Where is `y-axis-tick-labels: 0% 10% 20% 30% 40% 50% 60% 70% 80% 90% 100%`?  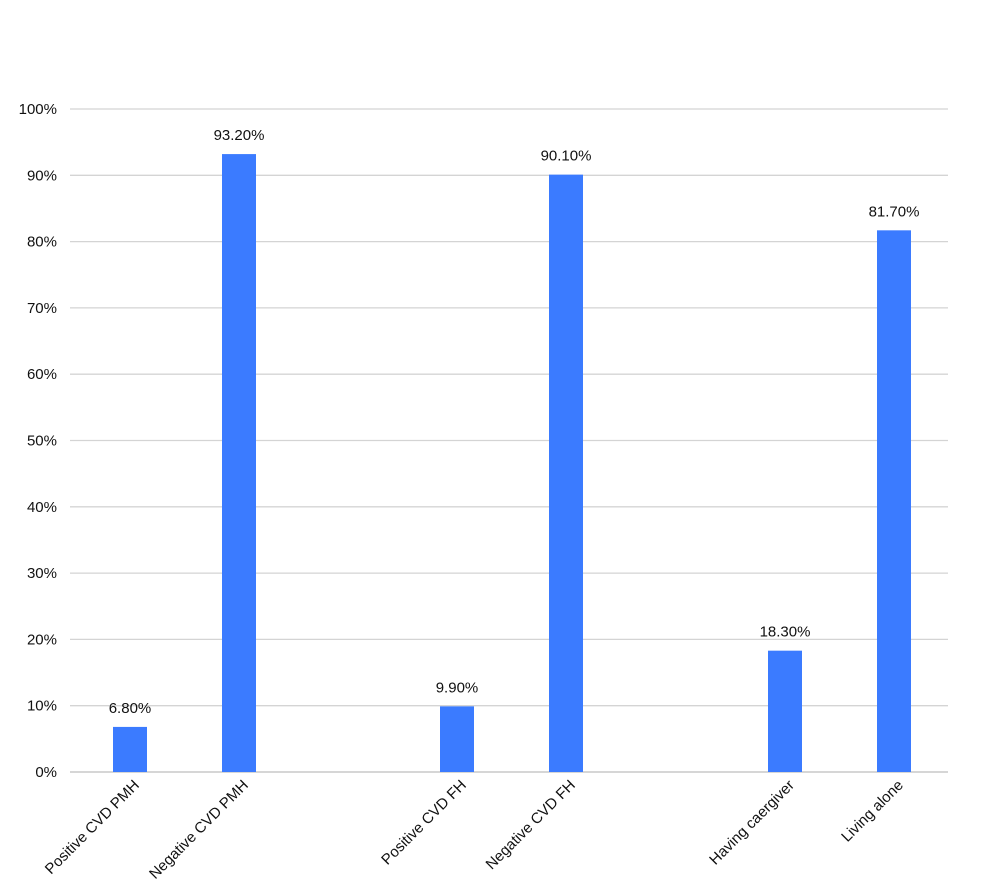 y-axis-tick-labels: 0% 10% 20% 30% 40% 50% 60% 70% 80% 90% 100% is located at coordinates (38, 441).